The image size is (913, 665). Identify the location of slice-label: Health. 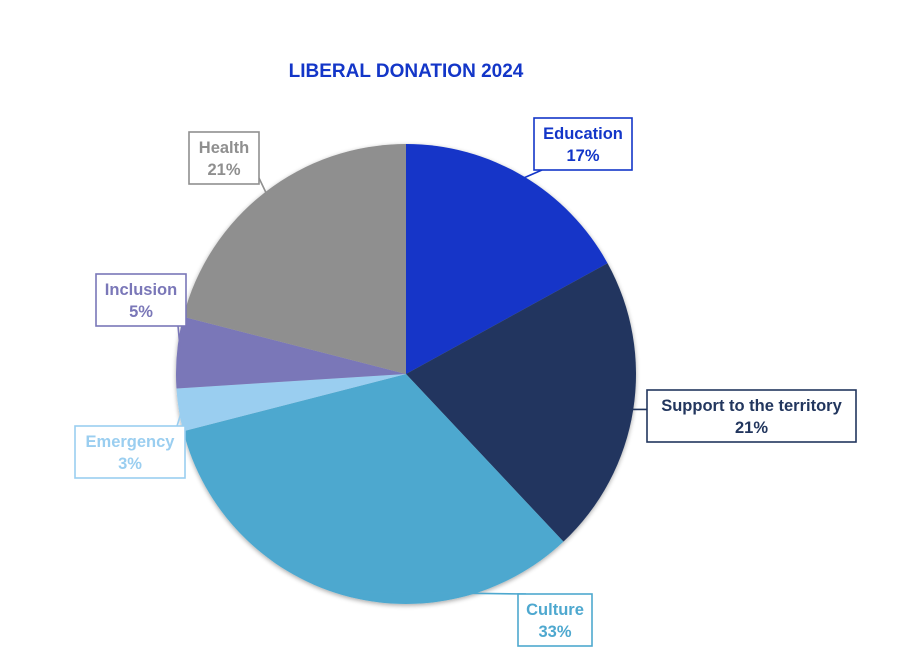
(224, 148).